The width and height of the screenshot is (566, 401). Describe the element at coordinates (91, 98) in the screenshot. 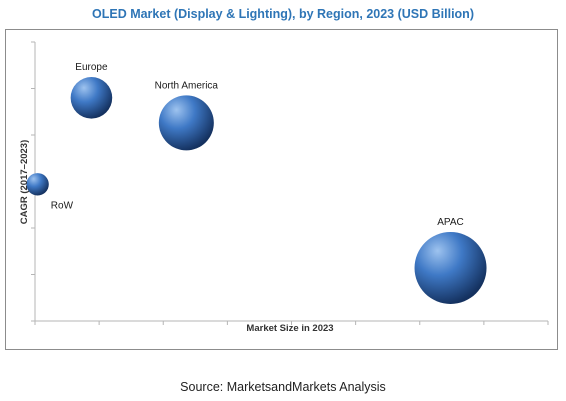

I see `bubble-europe` at that location.